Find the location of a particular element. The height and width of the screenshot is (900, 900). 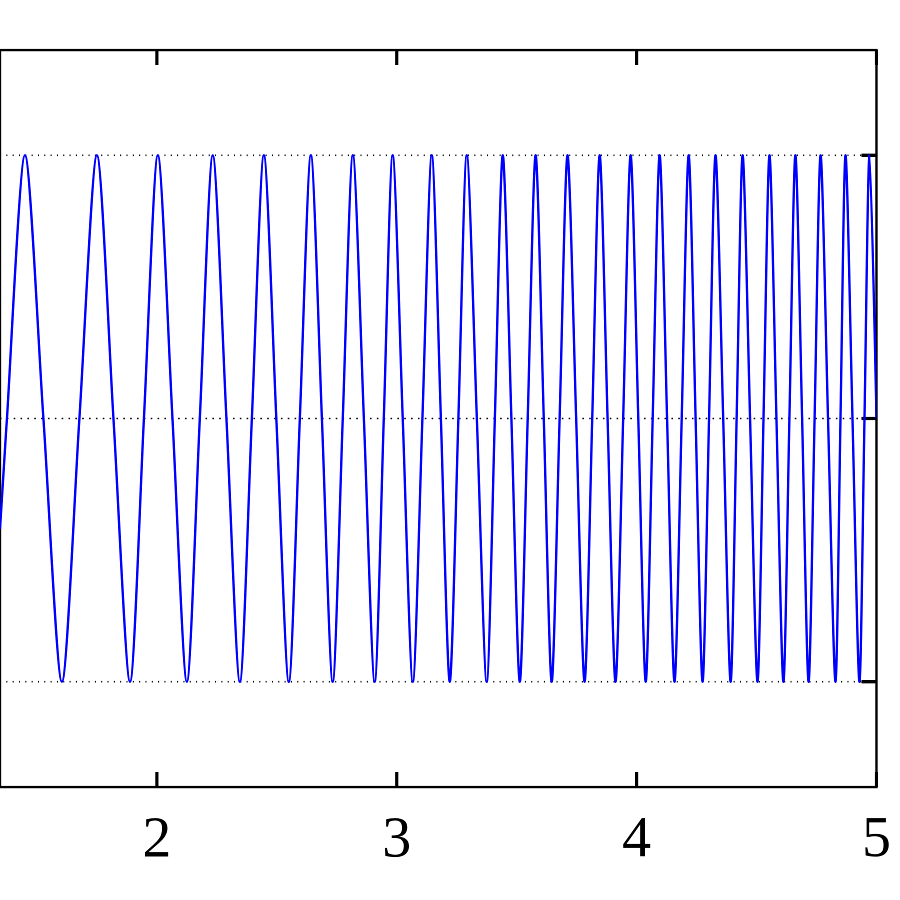

x-tick-label: 3 is located at coordinates (397, 838).